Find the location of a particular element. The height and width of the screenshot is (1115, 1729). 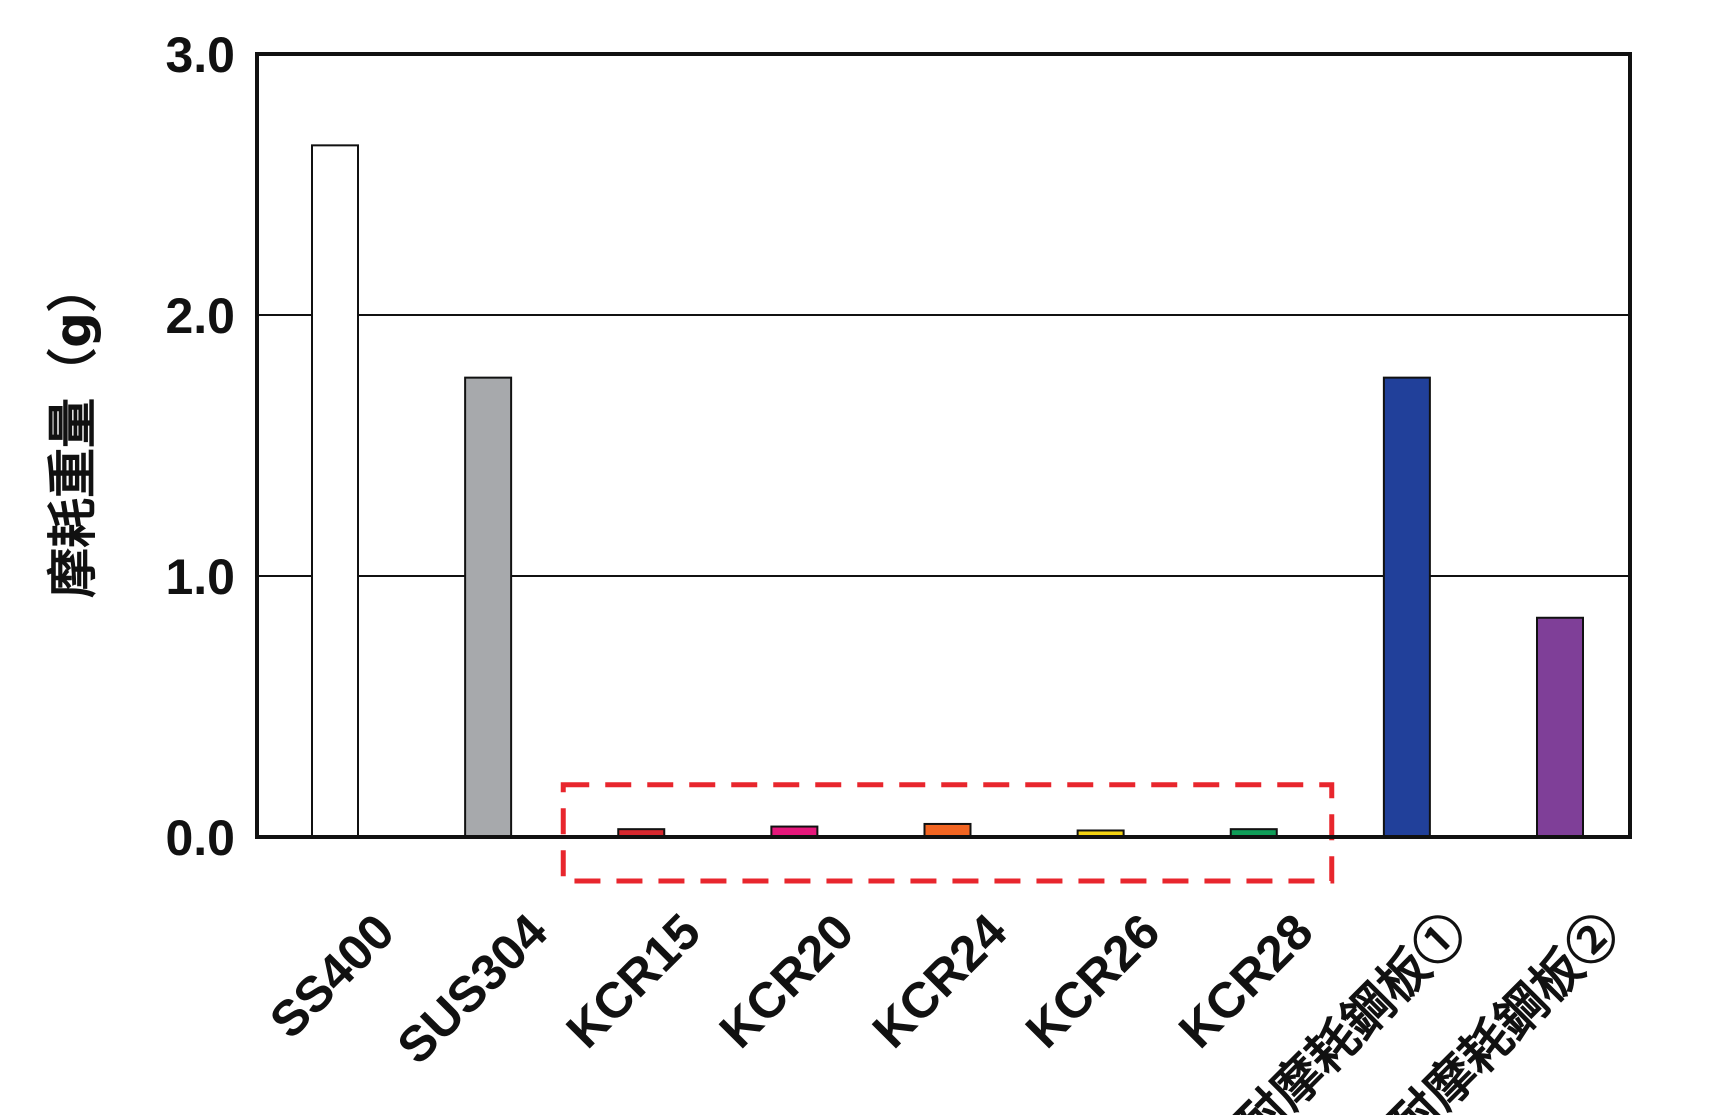

x-tick-label: KCR28 is located at coordinates (1246, 981).